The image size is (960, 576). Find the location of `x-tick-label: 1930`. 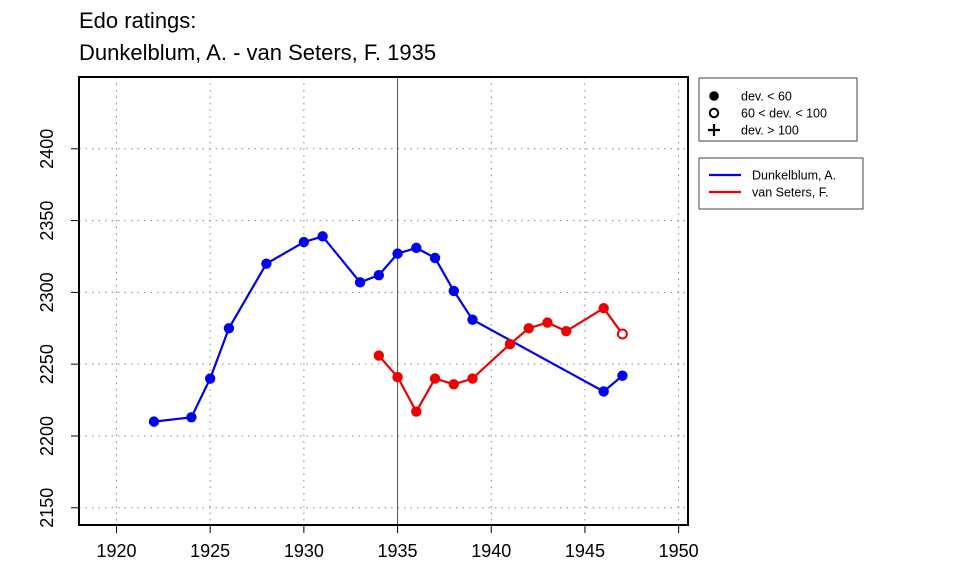

x-tick-label: 1930 is located at coordinates (304, 551).